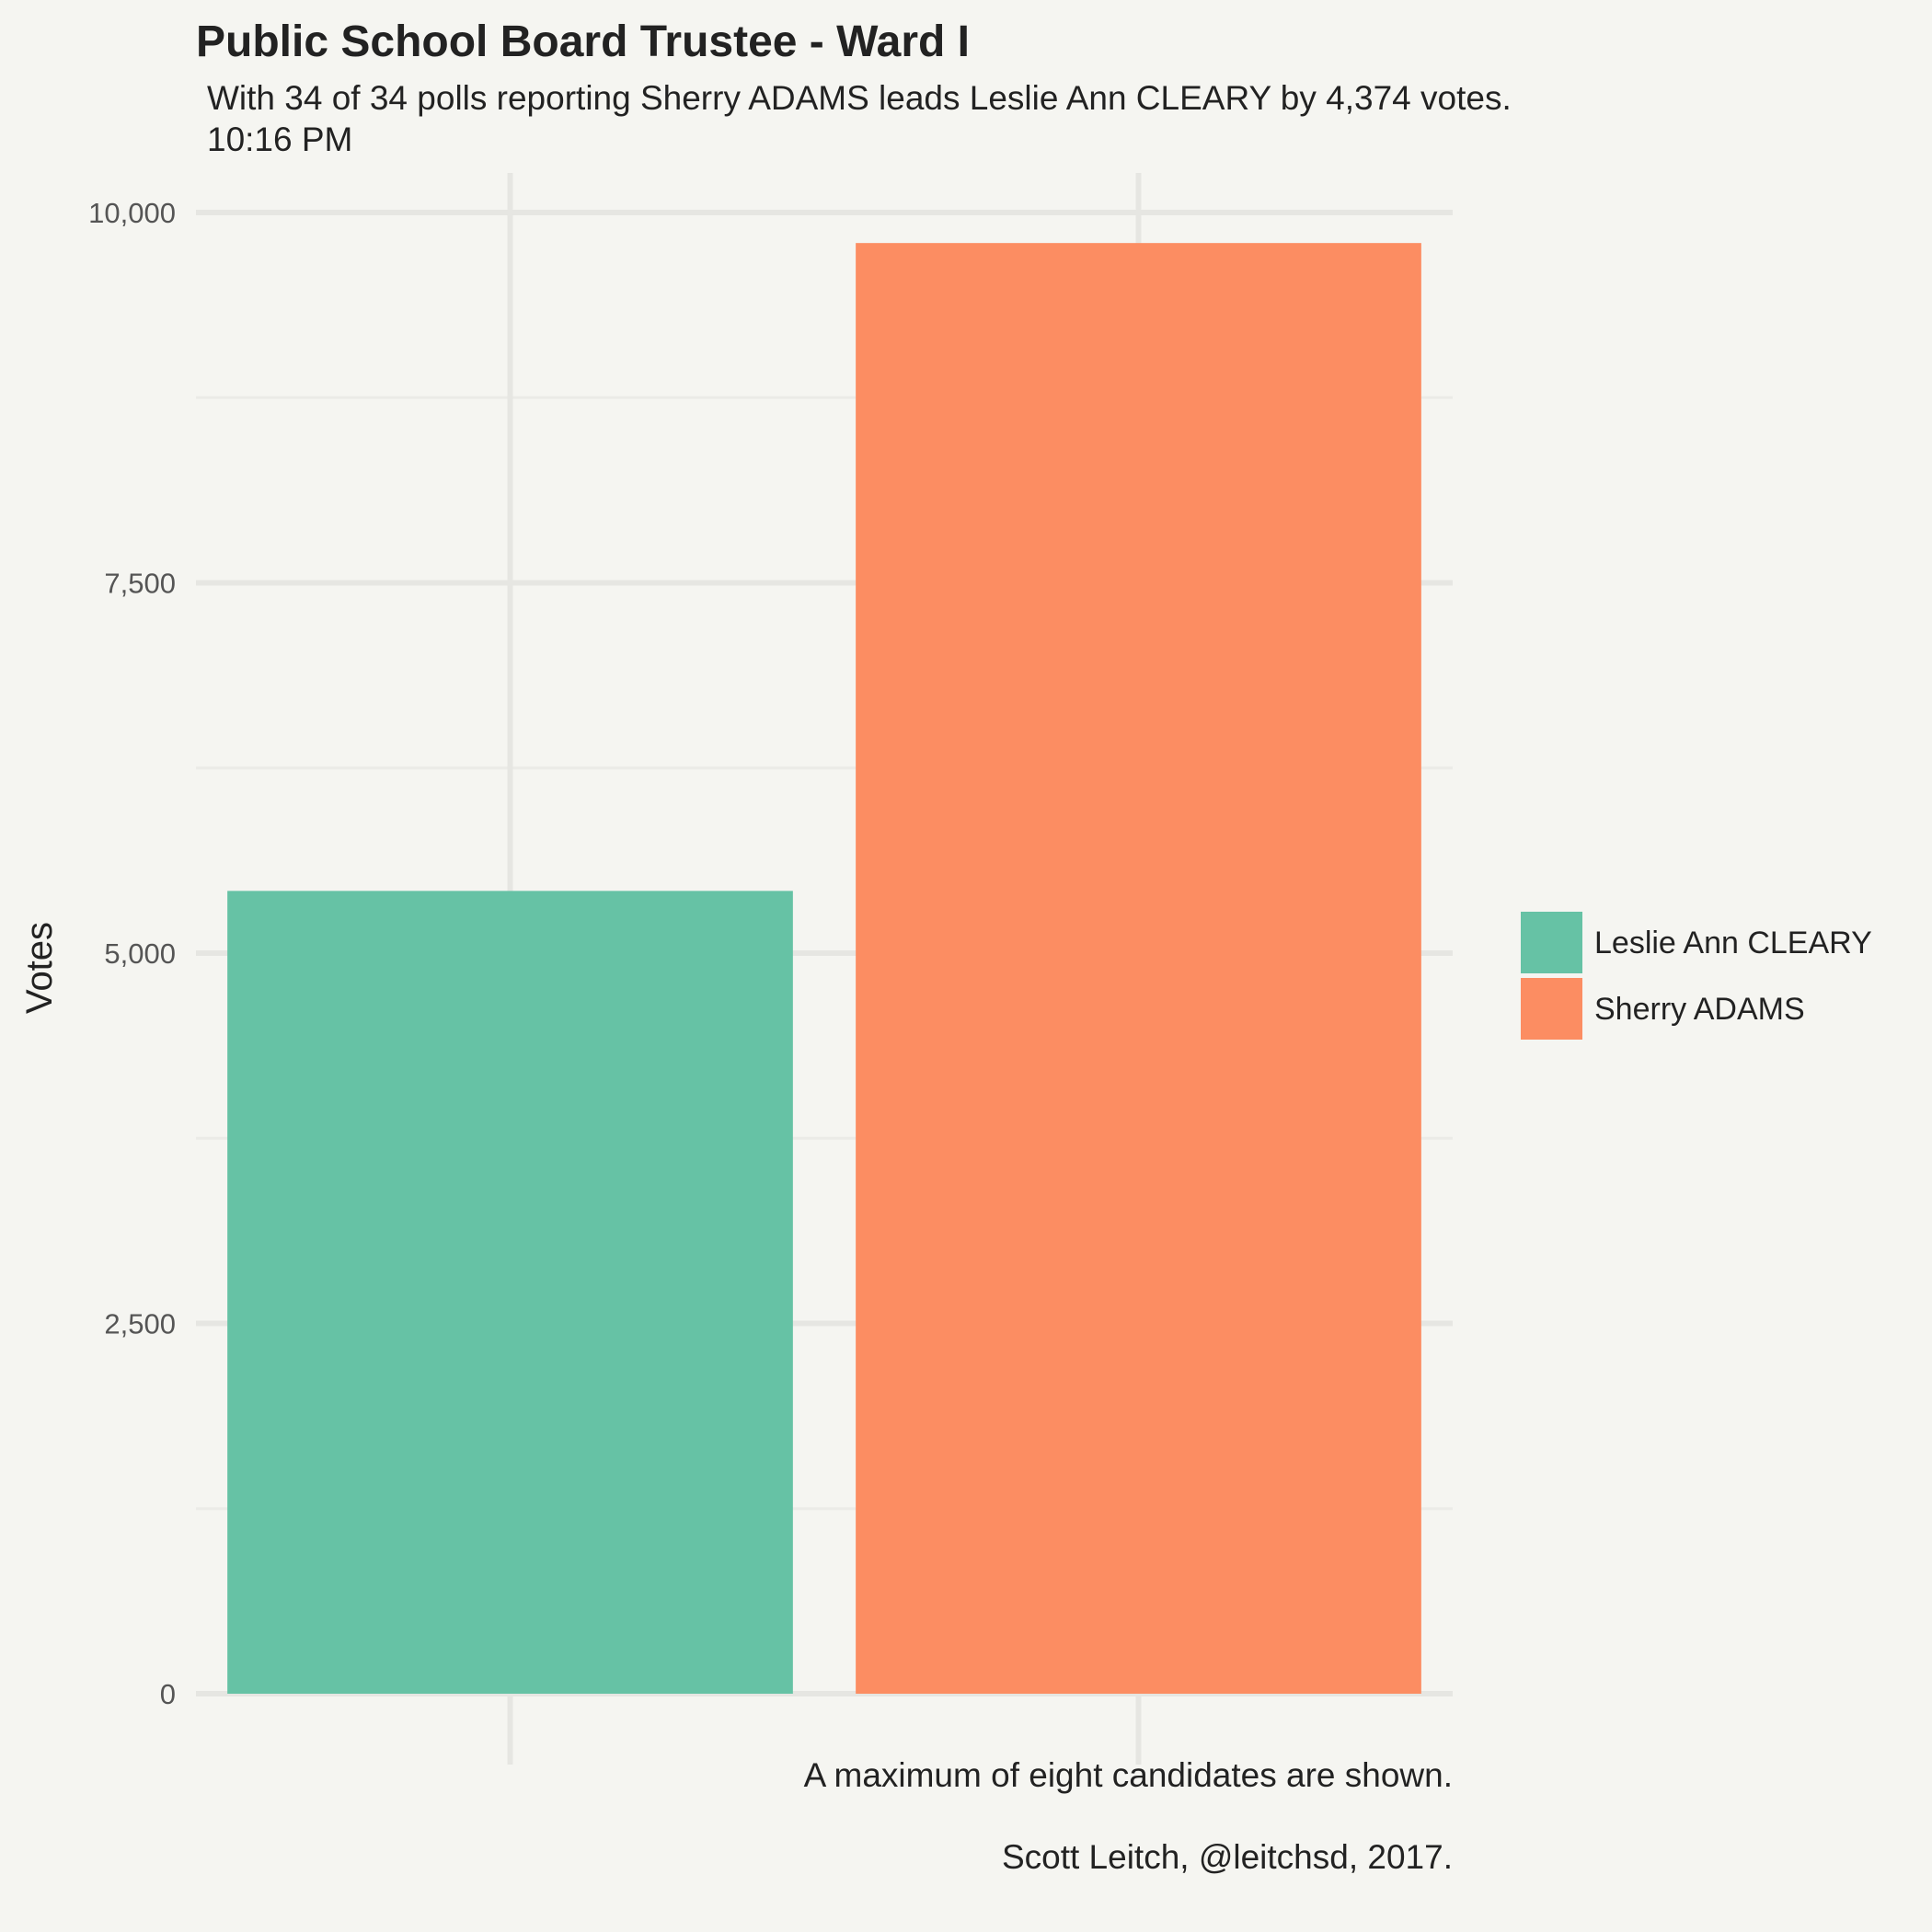  What do you see at coordinates (1227, 1857) in the screenshot?
I see `caption-credit: Scott Leitch, @leitchsd, 2017.` at bounding box center [1227, 1857].